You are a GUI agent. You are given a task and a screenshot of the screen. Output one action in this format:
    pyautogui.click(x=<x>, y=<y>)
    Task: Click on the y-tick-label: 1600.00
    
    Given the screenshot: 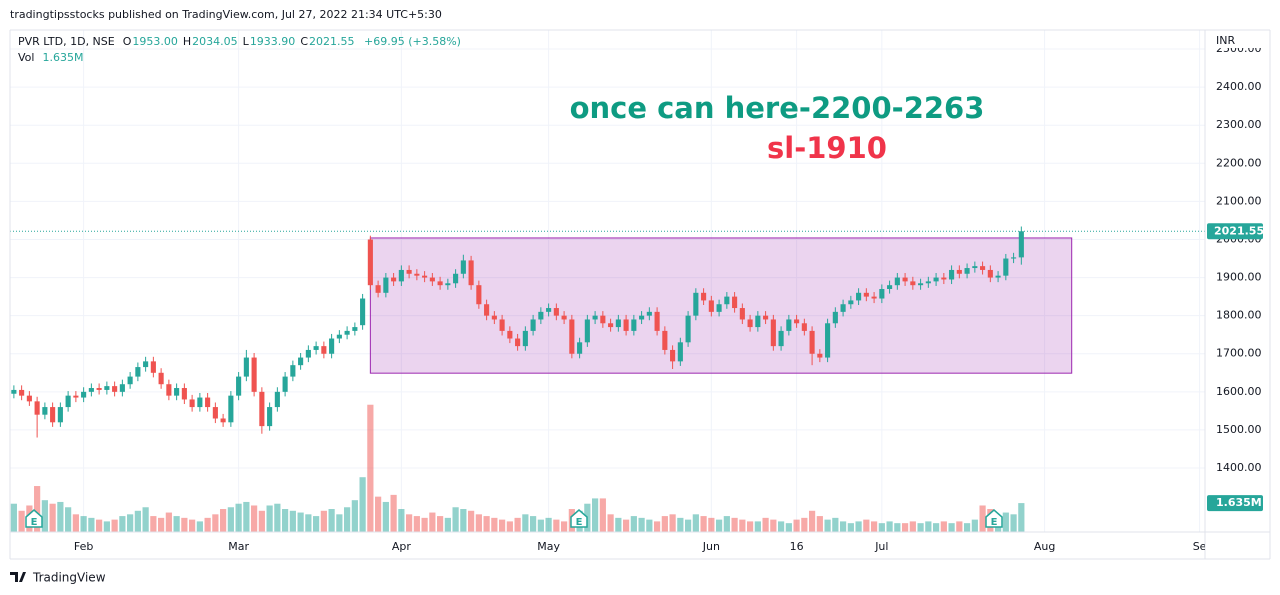 What is the action you would take?
    pyautogui.click(x=1239, y=391)
    